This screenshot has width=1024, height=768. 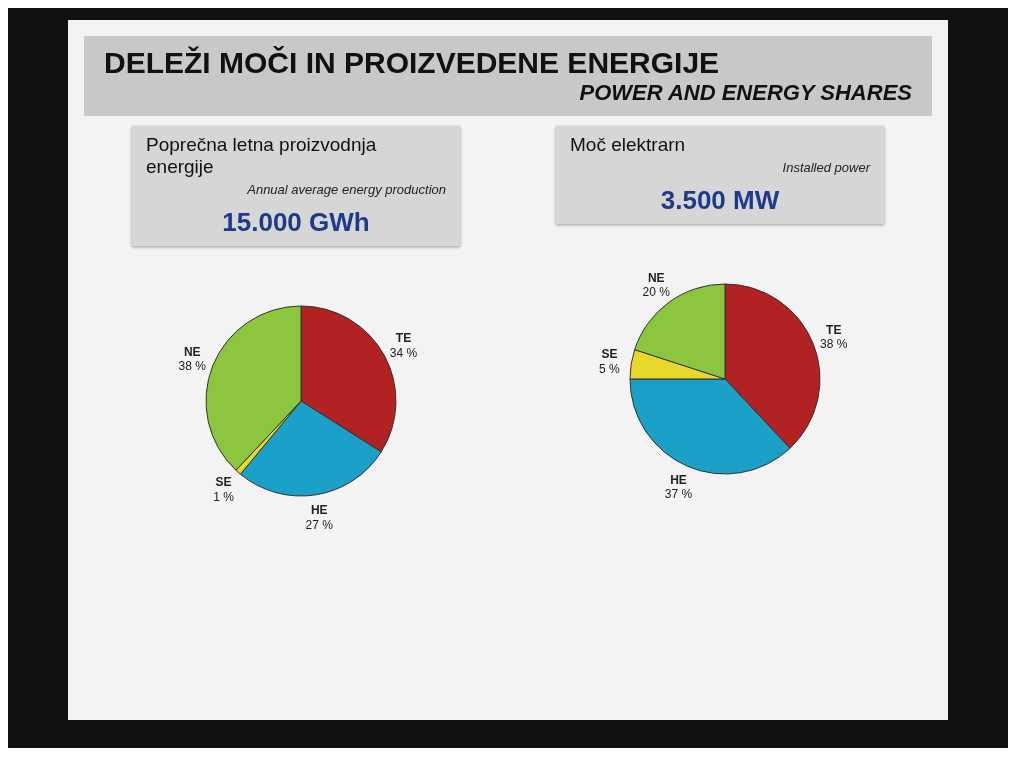 I want to click on text: 3.500 MW, so click(x=720, y=200).